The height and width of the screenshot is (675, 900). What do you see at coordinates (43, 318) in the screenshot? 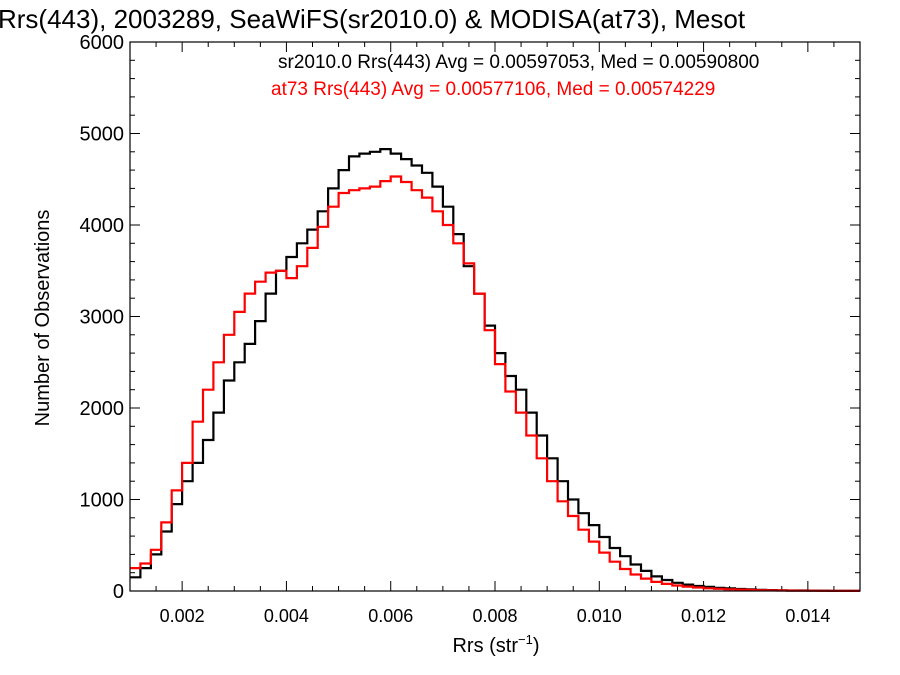
I see `y-axis-label: Number of Observations` at bounding box center [43, 318].